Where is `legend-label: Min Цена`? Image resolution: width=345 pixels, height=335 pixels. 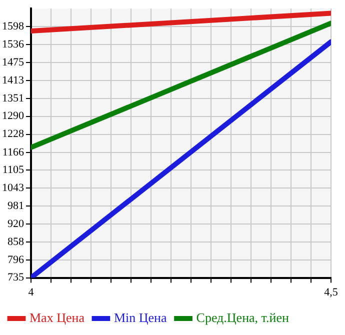
legend-label: Min Цена is located at coordinates (140, 317).